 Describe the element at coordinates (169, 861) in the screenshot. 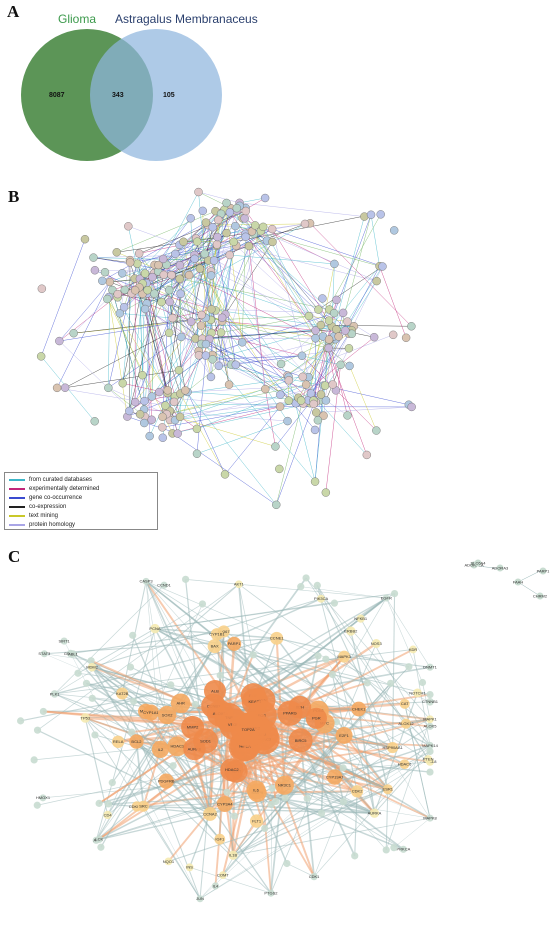

I see `ppi-node-label: NQO1` at that location.